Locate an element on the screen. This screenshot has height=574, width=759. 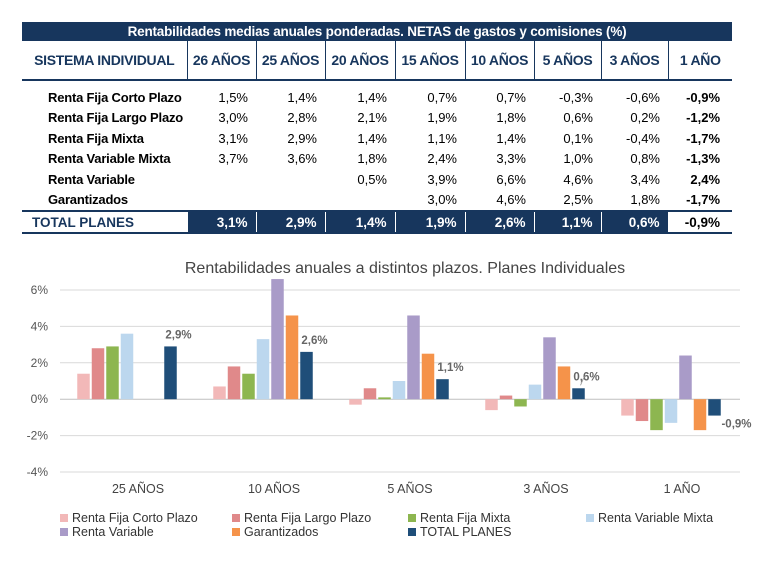
y-tick-label: 2% is located at coordinates (40, 363).